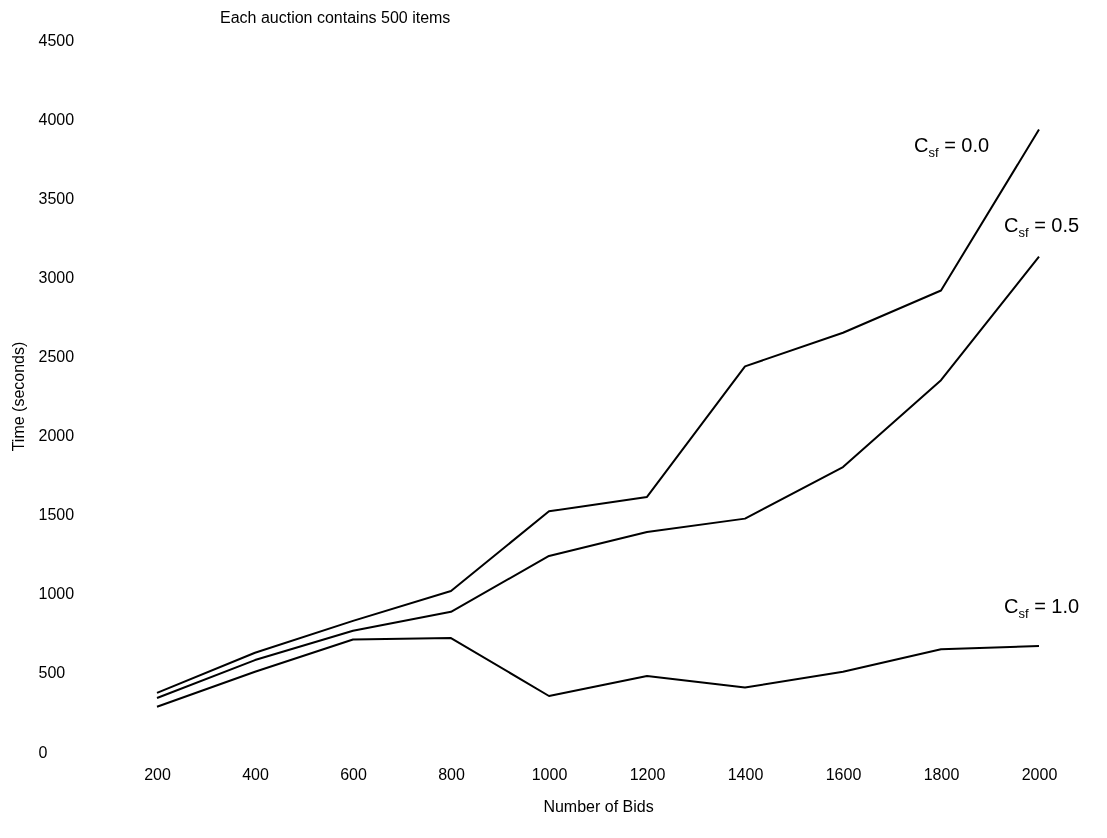  Describe the element at coordinates (745, 774) in the screenshot. I see `x-tick-label: 1400` at that location.